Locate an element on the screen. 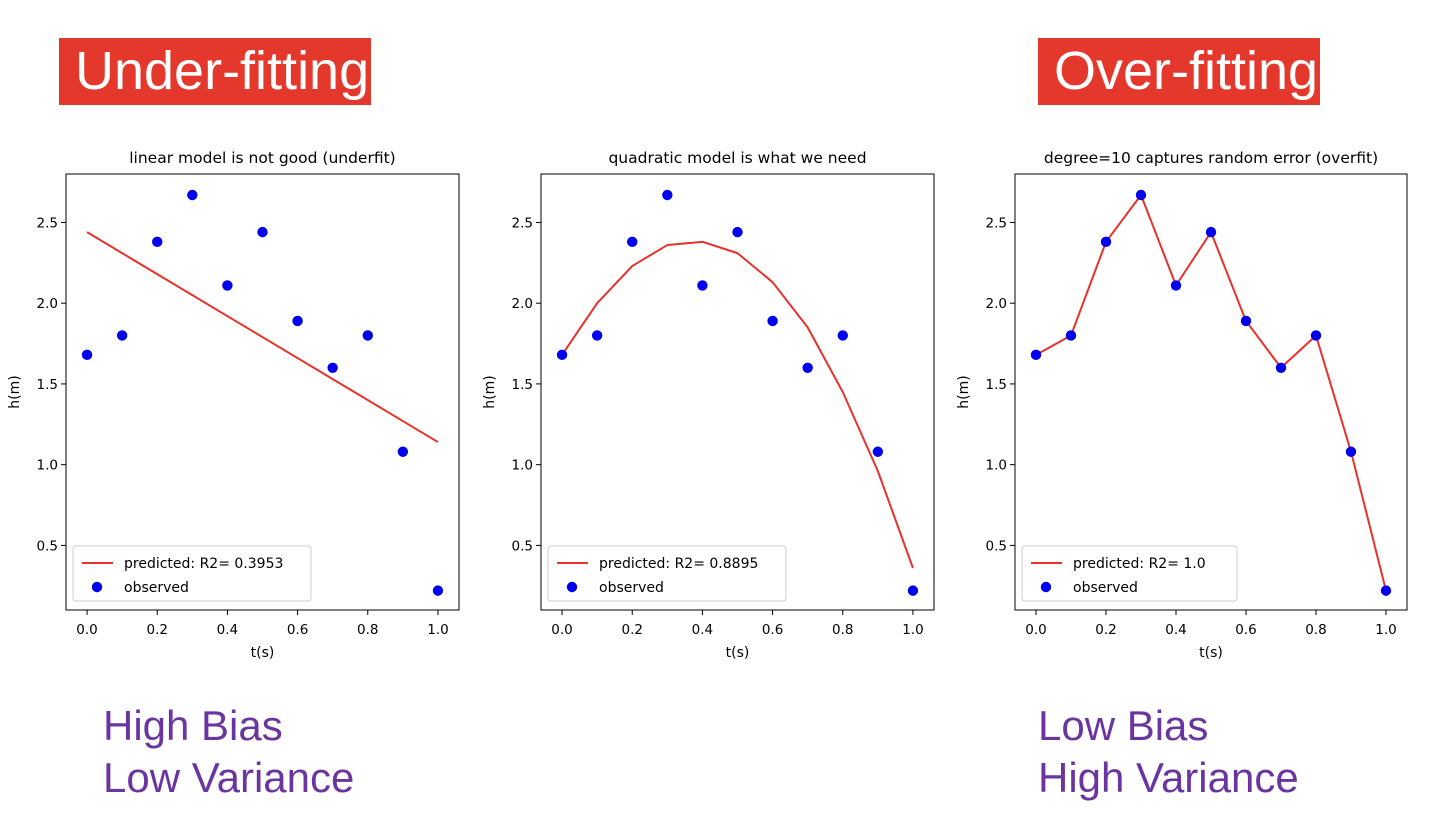 The height and width of the screenshot is (818, 1448). overfitting-heading: Over-fitting is located at coordinates (1179, 71).